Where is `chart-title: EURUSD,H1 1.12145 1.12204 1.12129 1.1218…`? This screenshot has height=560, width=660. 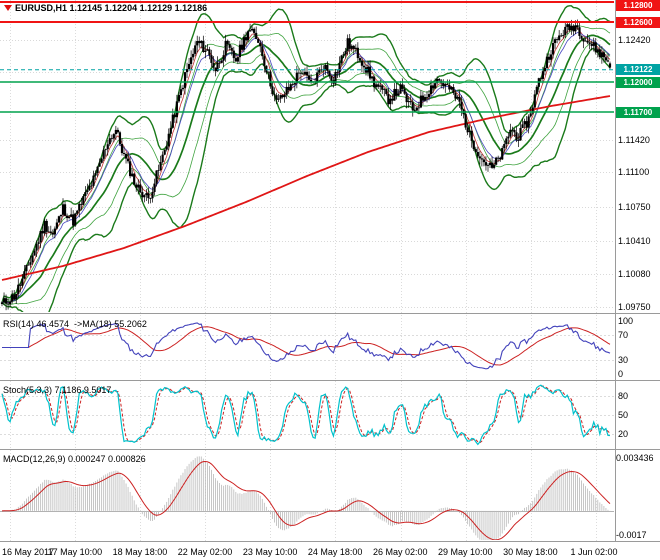
chart-title: EURUSD,H1 1.12145 1.12204 1.12129 1.1218… is located at coordinates (105, 8).